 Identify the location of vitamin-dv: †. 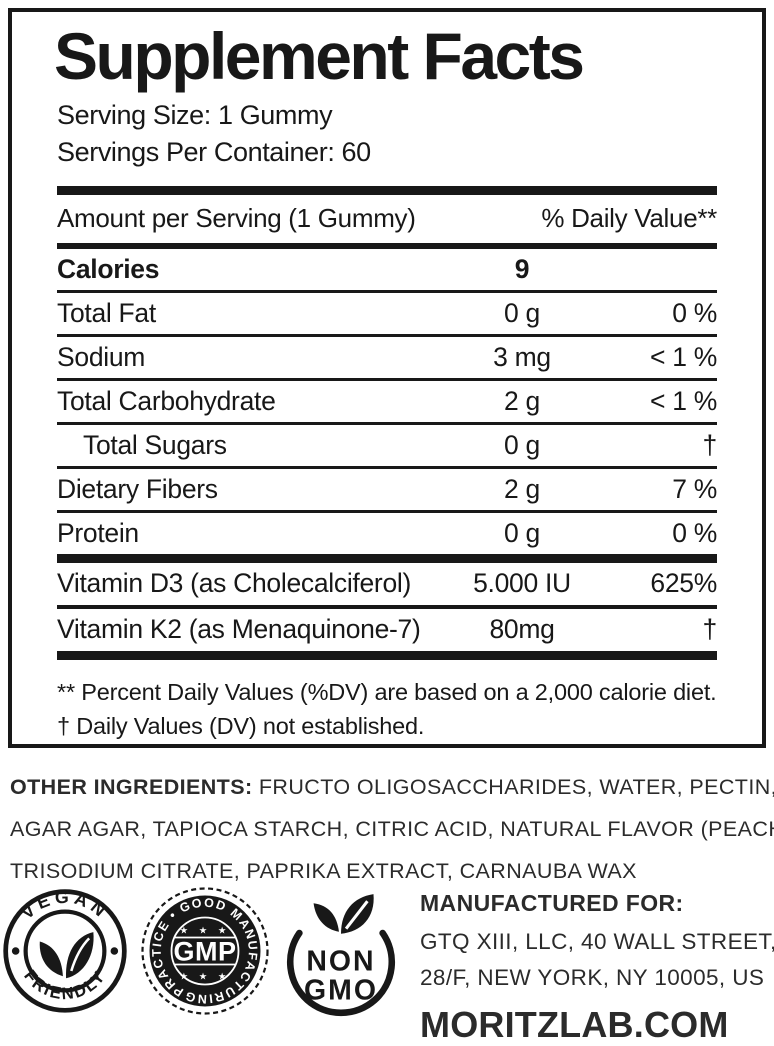
(710, 629).